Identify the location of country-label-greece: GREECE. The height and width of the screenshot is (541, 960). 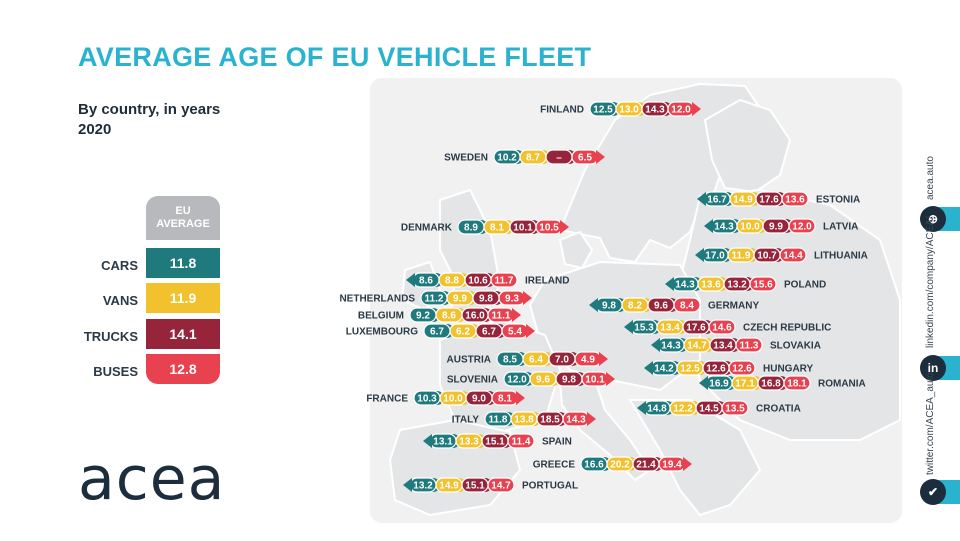
(554, 465).